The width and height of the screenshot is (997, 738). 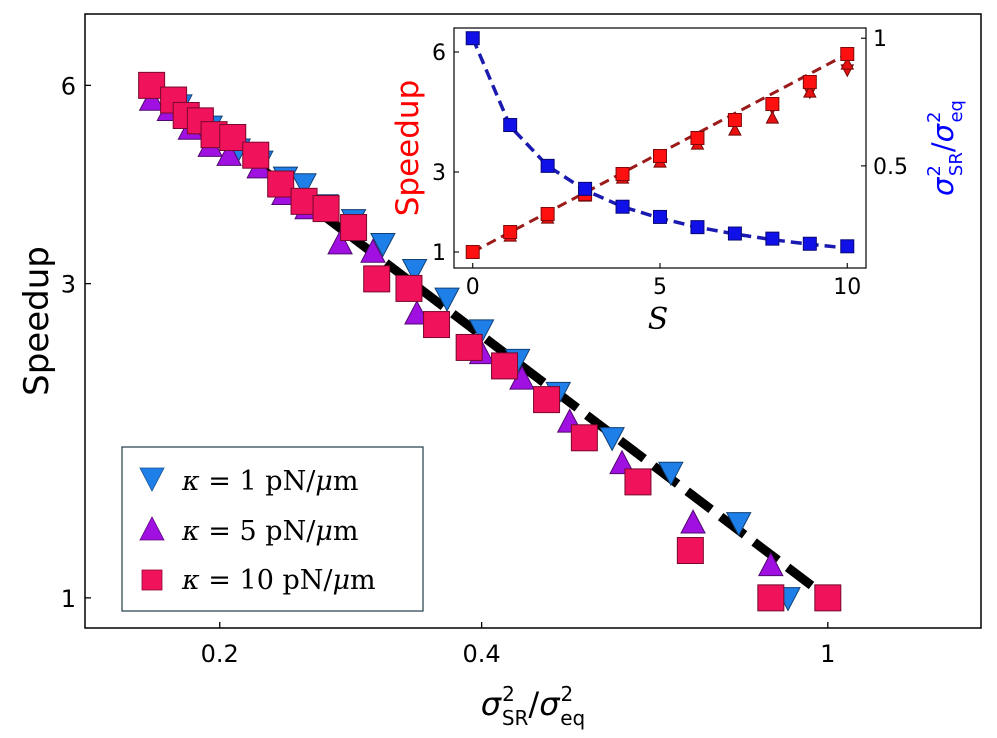 What do you see at coordinates (658, 319) in the screenshot?
I see `inset-x-axis-label: S` at bounding box center [658, 319].